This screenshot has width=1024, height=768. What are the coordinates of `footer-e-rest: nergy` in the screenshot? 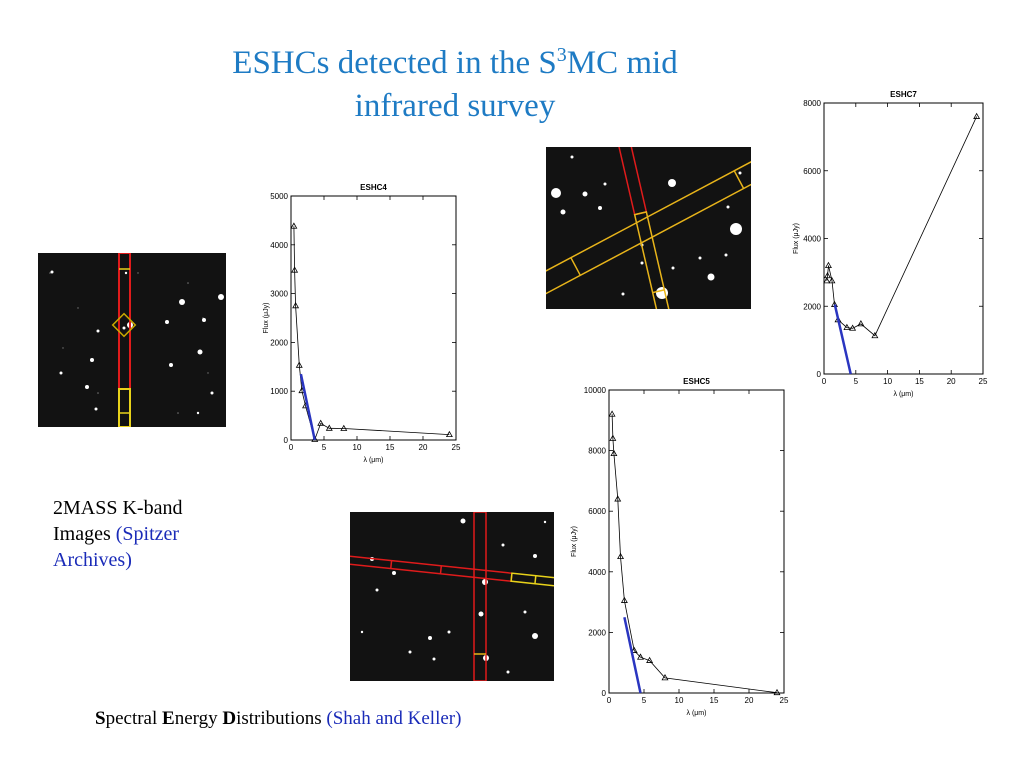 It's located at (198, 718).